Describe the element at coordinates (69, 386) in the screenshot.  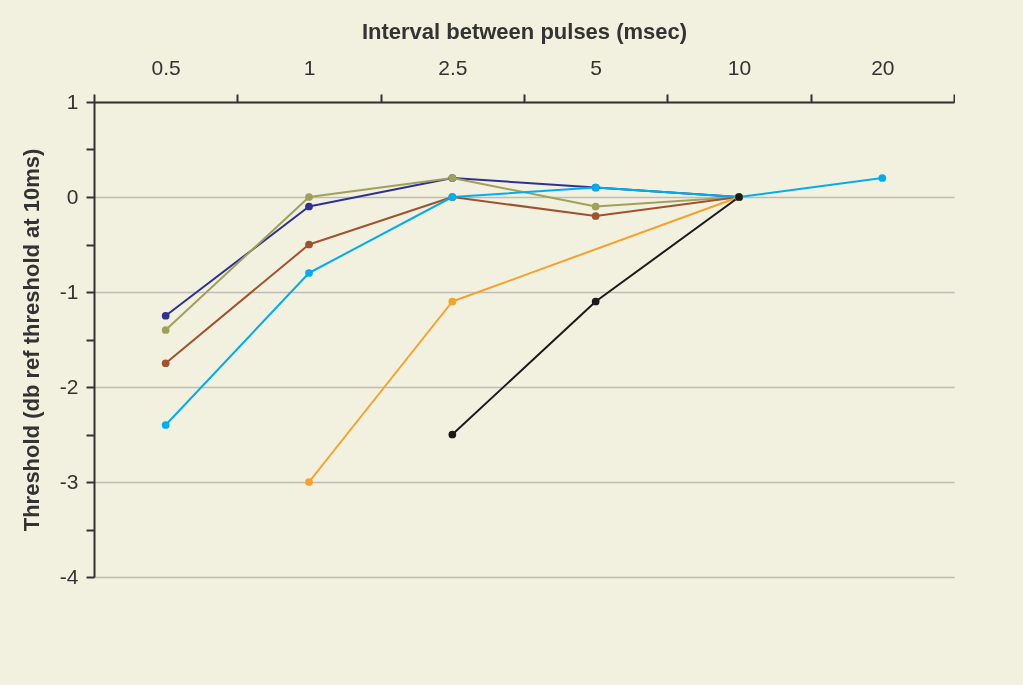
I see `y-tick-label: -2` at that location.